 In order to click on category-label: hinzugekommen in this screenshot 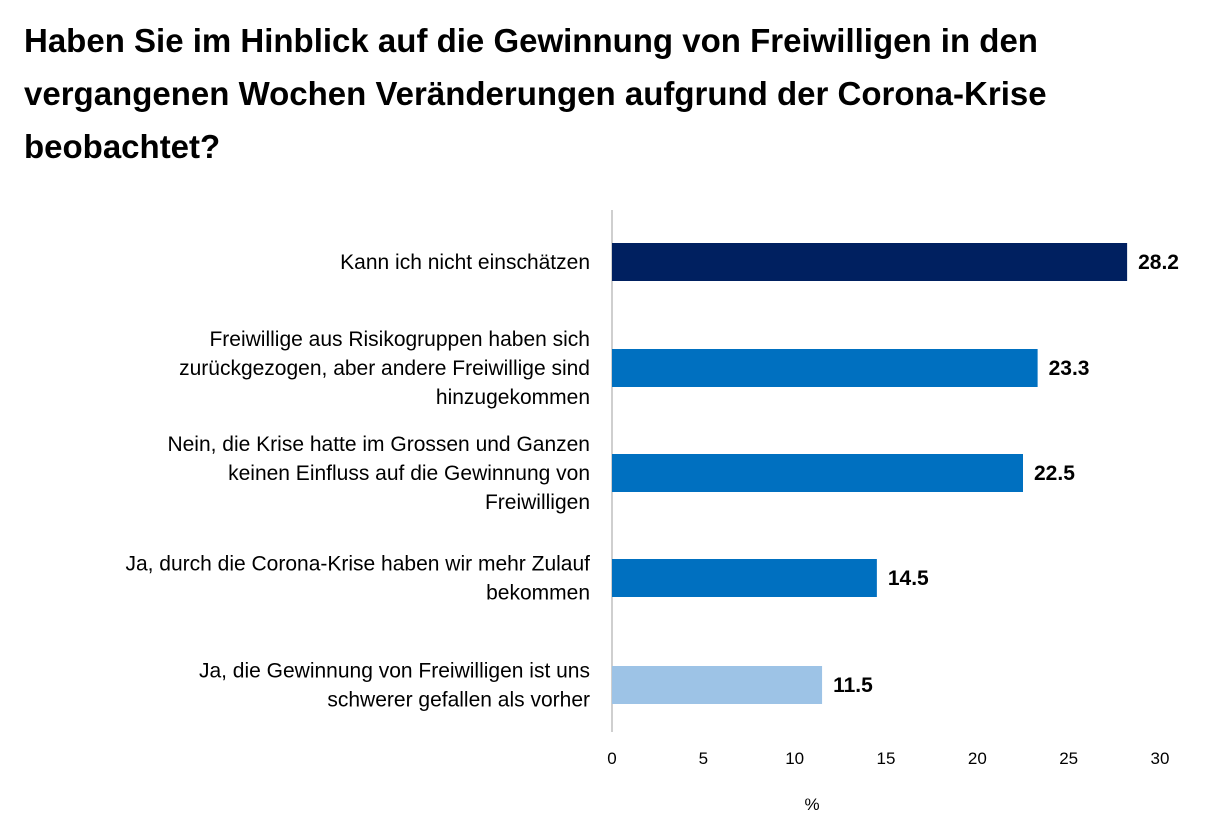, I will do `click(513, 397)`.